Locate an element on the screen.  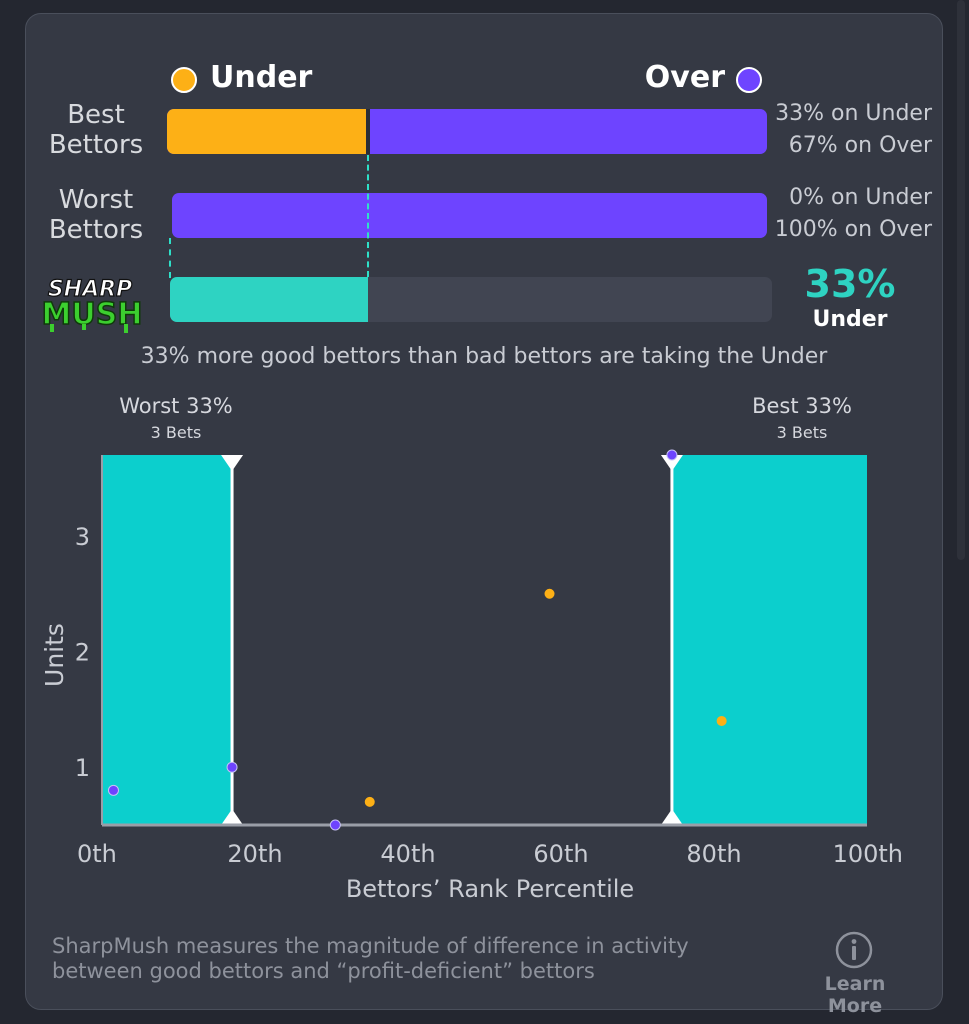
best-bettors-label: Best Bettors is located at coordinates (96, 130).